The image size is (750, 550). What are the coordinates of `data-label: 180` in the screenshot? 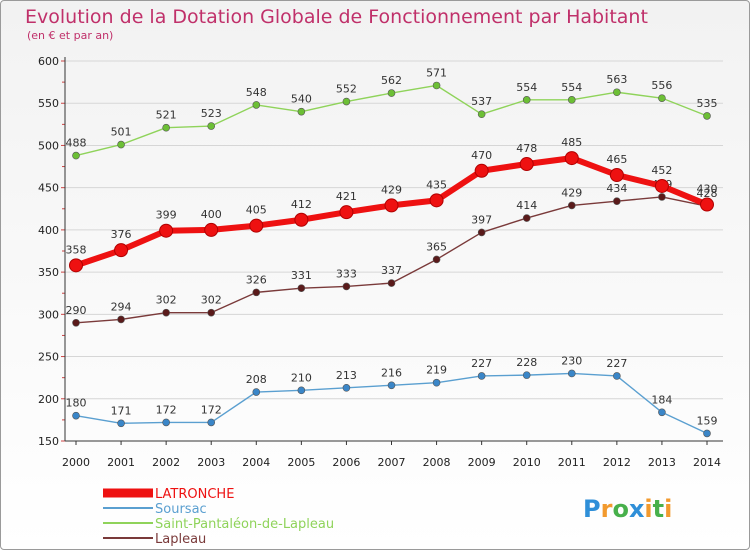 It's located at (76, 403).